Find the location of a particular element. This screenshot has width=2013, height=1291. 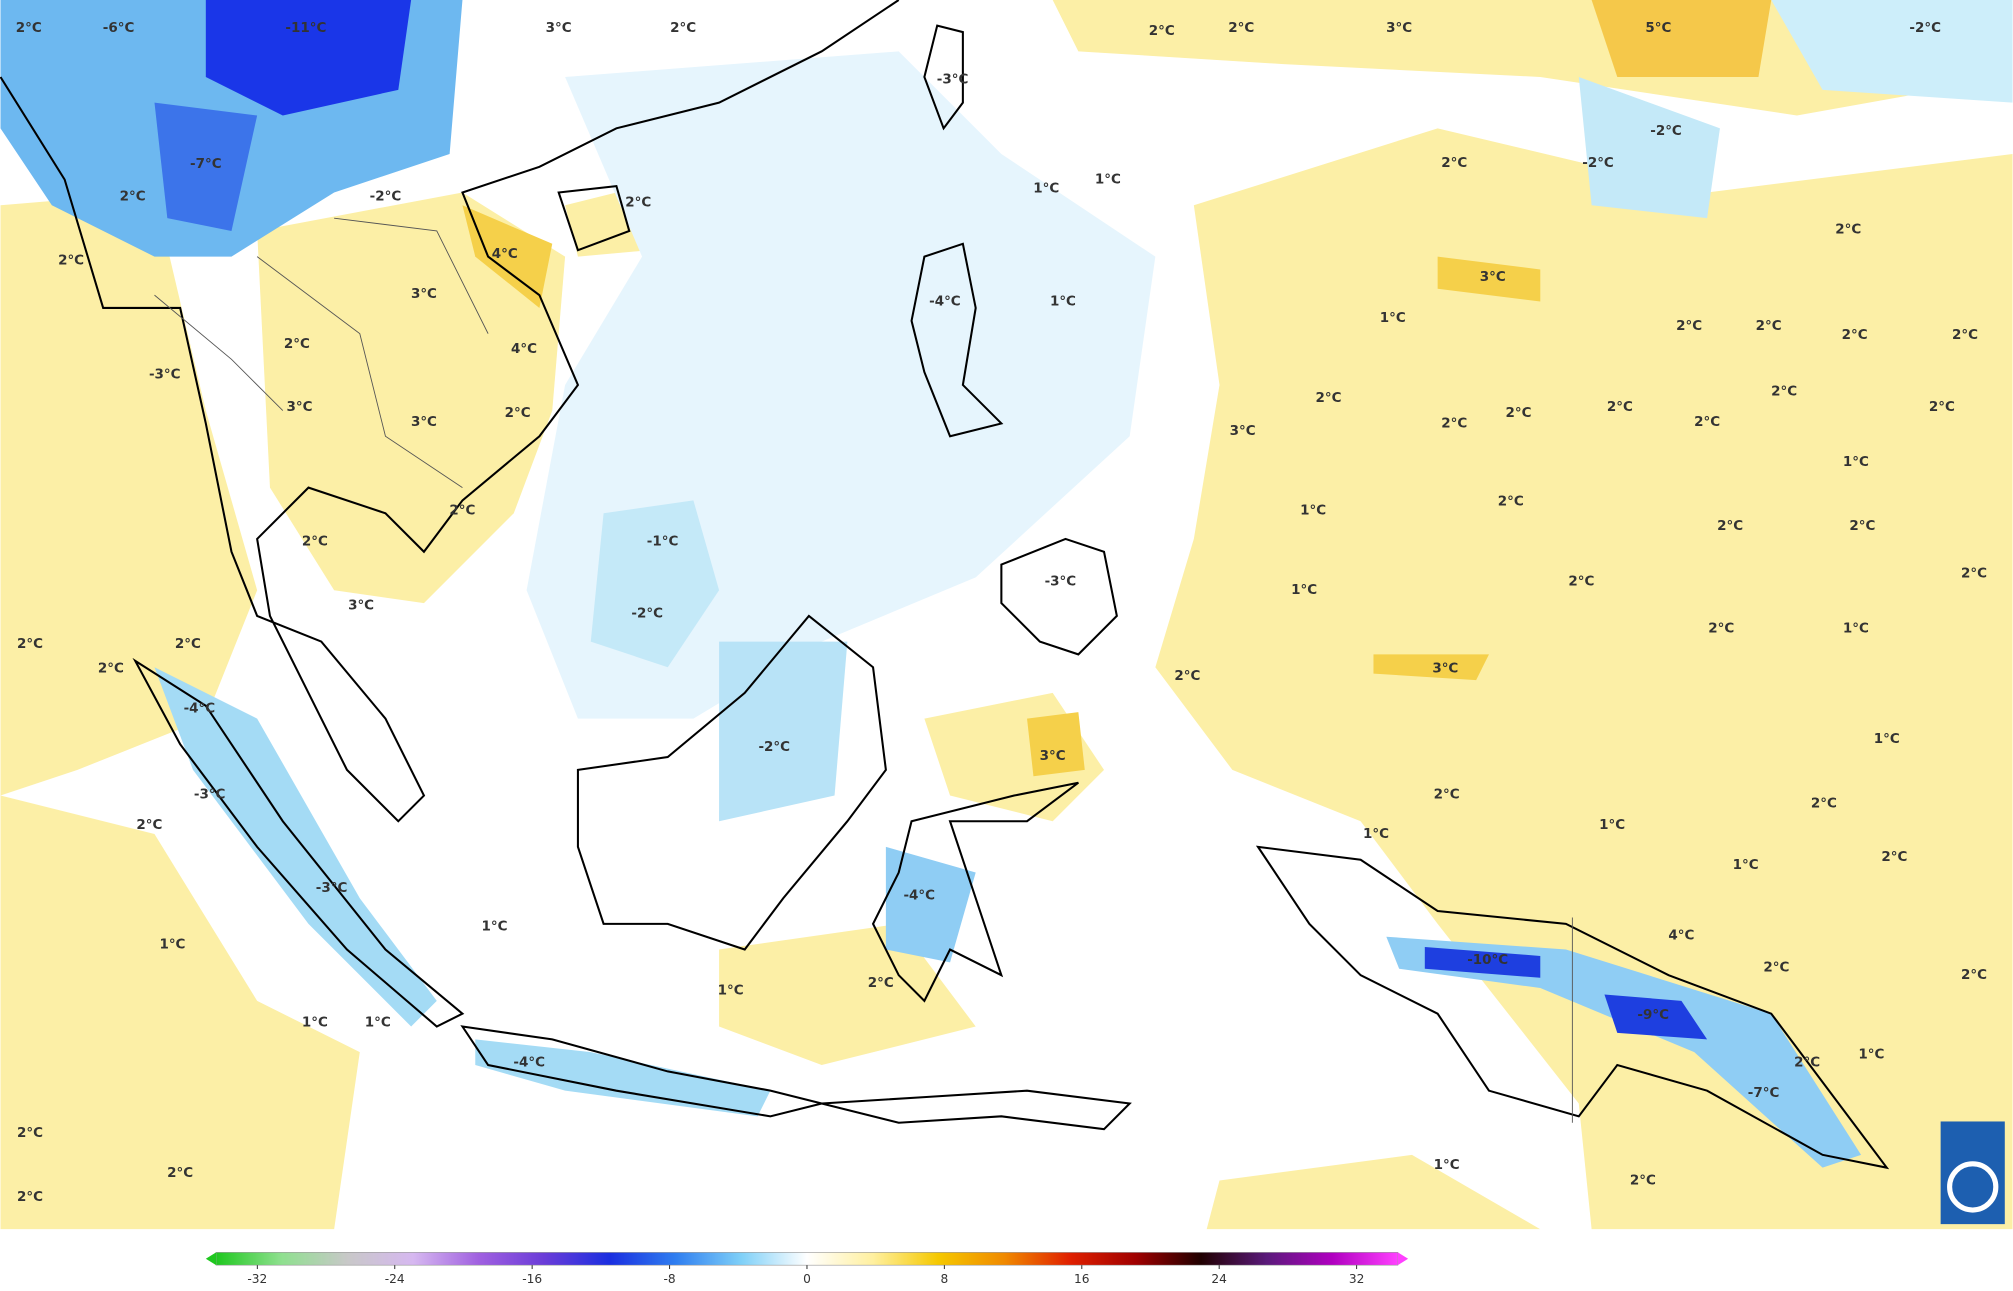

colorbar-right-end is located at coordinates (1403, 1259).